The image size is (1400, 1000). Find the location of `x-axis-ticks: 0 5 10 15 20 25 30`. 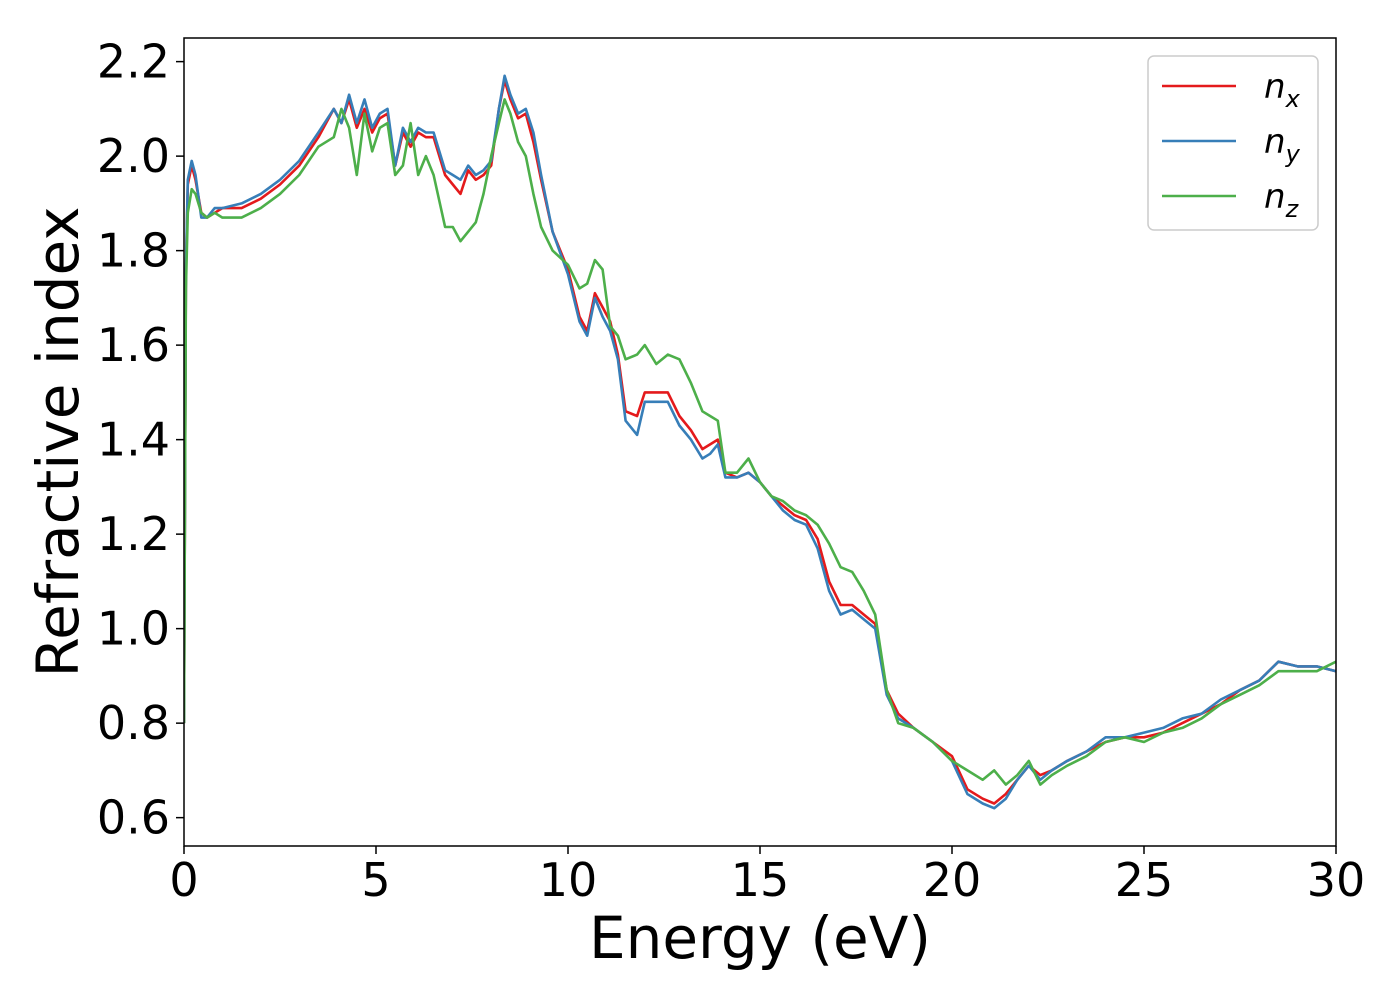

x-axis-ticks: 0 5 10 15 20 25 30 is located at coordinates (767, 876).